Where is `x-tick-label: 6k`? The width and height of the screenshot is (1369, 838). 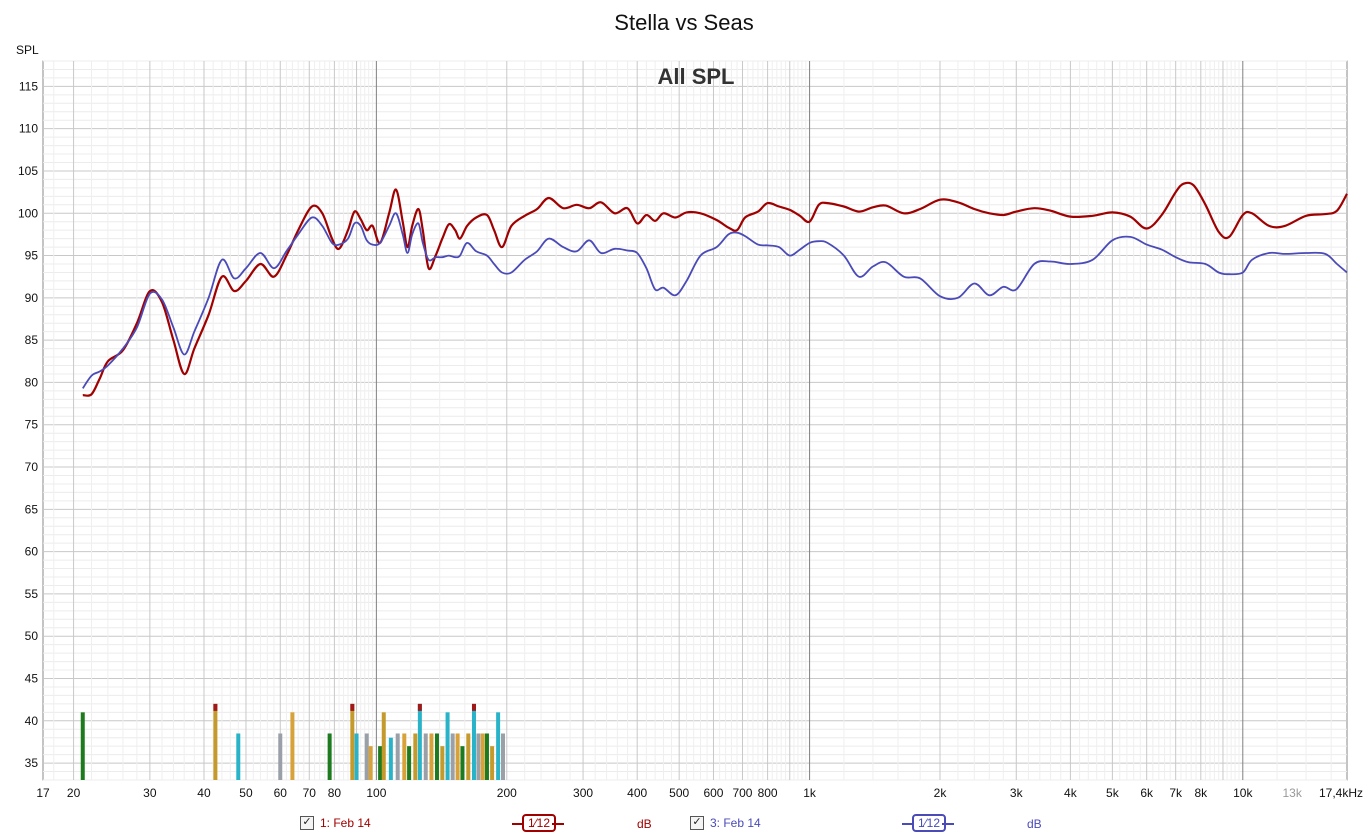 x-tick-label: 6k is located at coordinates (1147, 793).